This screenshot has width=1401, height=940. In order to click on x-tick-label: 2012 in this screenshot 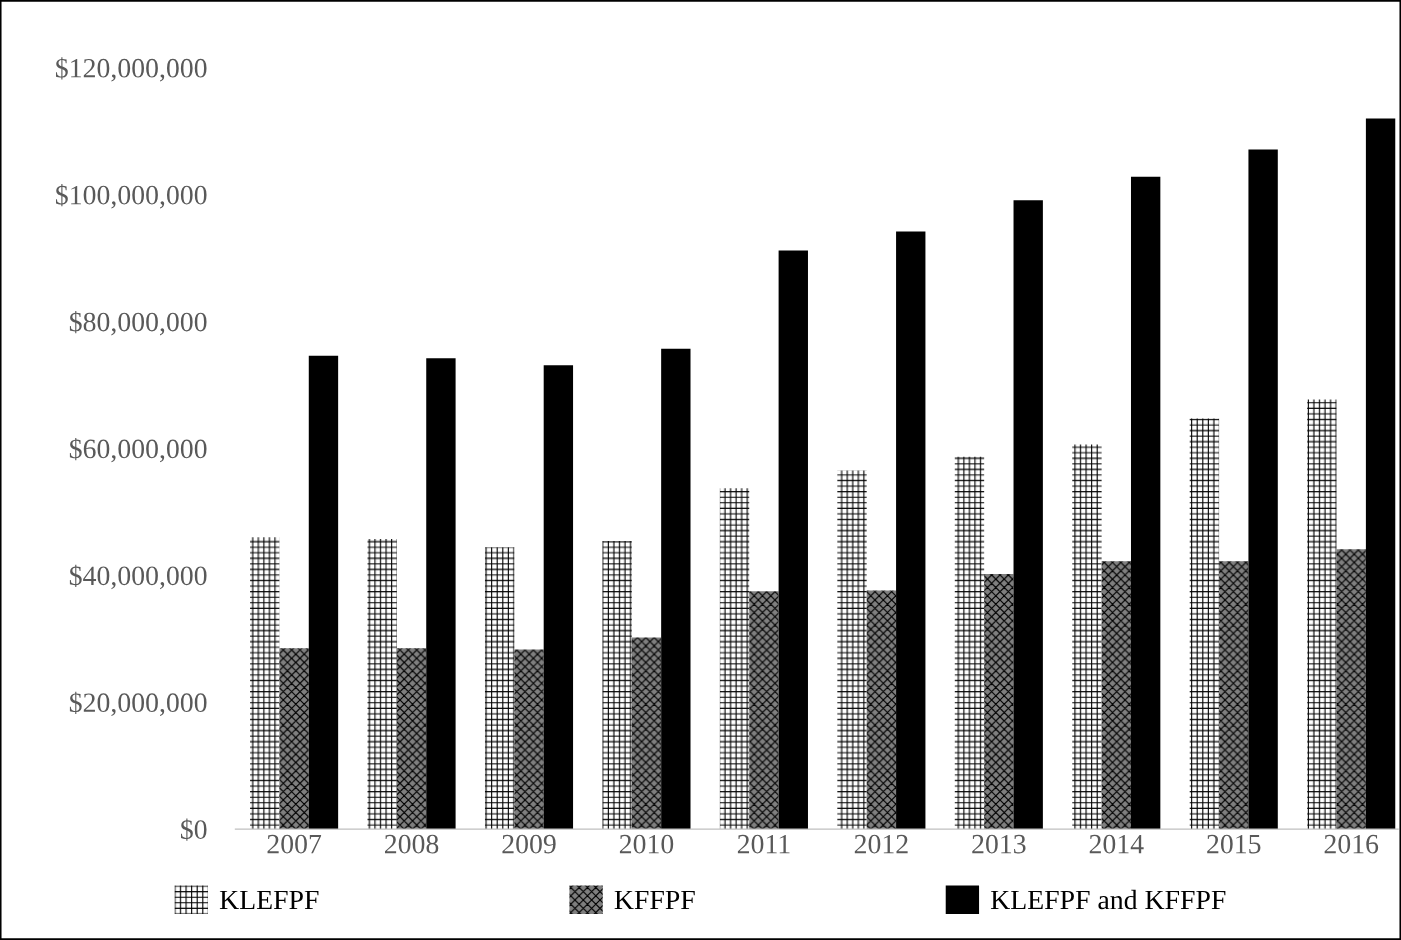, I will do `click(881, 844)`.